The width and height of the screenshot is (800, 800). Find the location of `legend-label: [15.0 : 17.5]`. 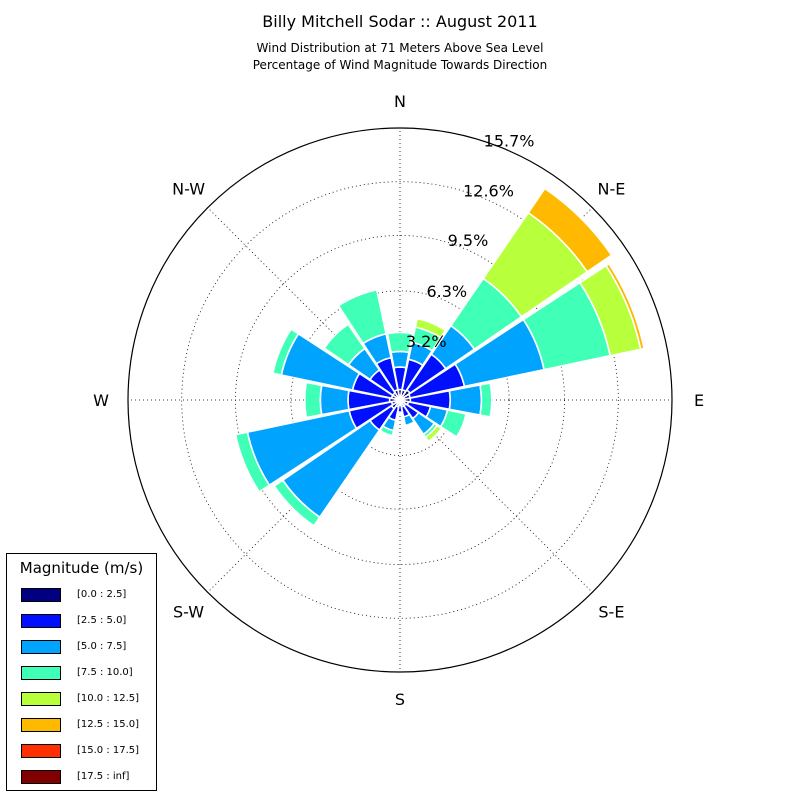

legend-label: [15.0 : 17.5] is located at coordinates (108, 750).